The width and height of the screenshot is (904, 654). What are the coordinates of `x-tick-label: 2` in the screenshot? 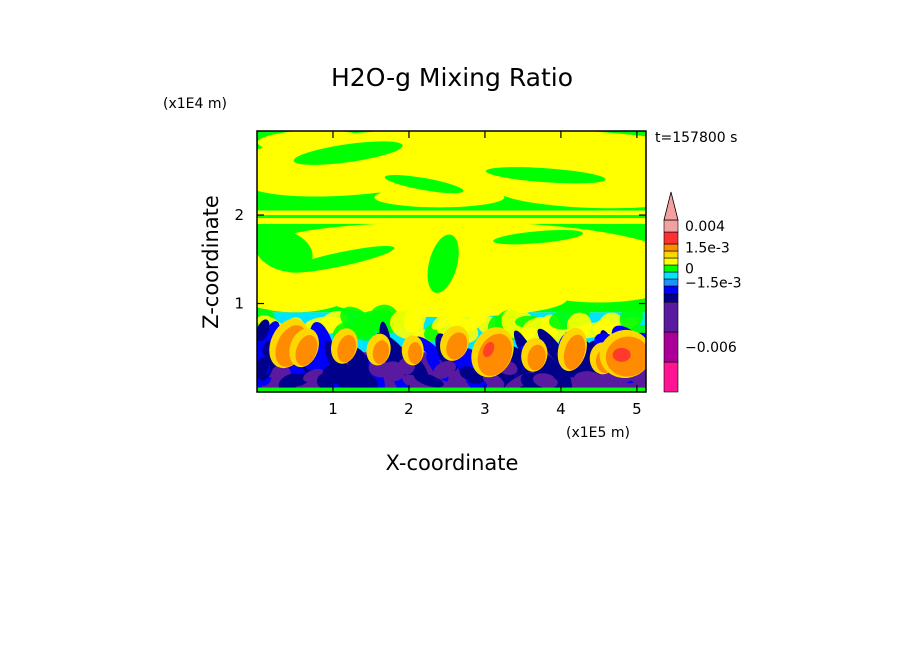 It's located at (409, 409).